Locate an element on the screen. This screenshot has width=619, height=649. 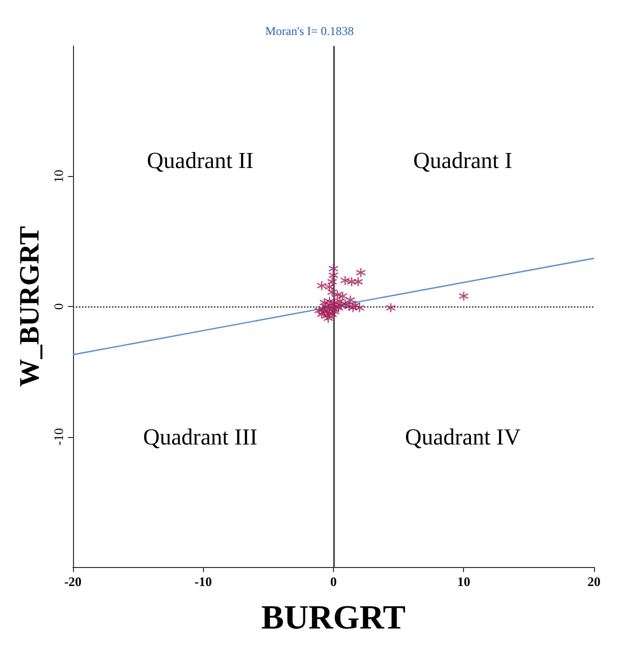
annotation: Quadrant IV is located at coordinates (462, 437).